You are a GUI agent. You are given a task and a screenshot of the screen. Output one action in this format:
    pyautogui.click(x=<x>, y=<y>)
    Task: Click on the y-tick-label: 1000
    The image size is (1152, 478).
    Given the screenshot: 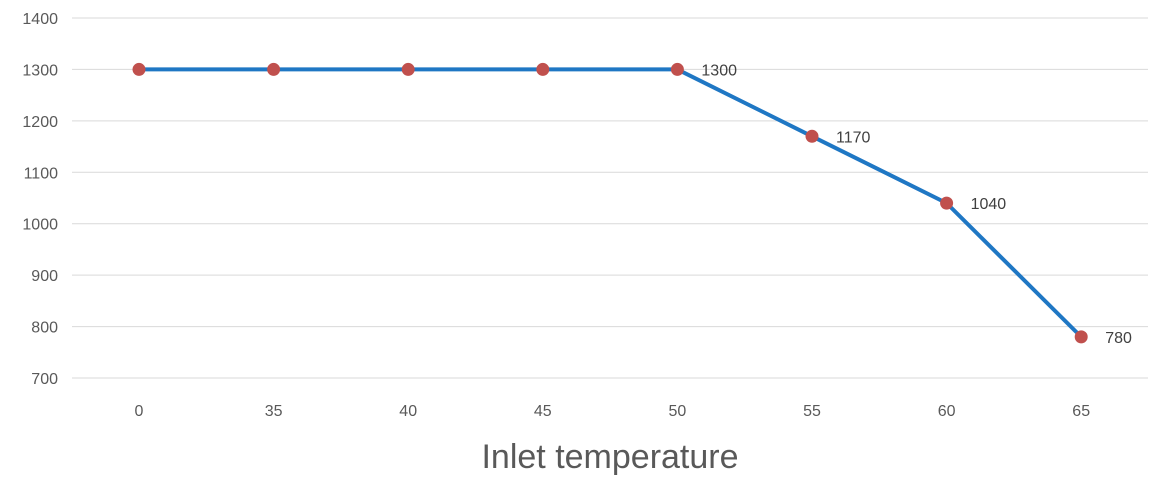 What is the action you would take?
    pyautogui.click(x=40, y=225)
    